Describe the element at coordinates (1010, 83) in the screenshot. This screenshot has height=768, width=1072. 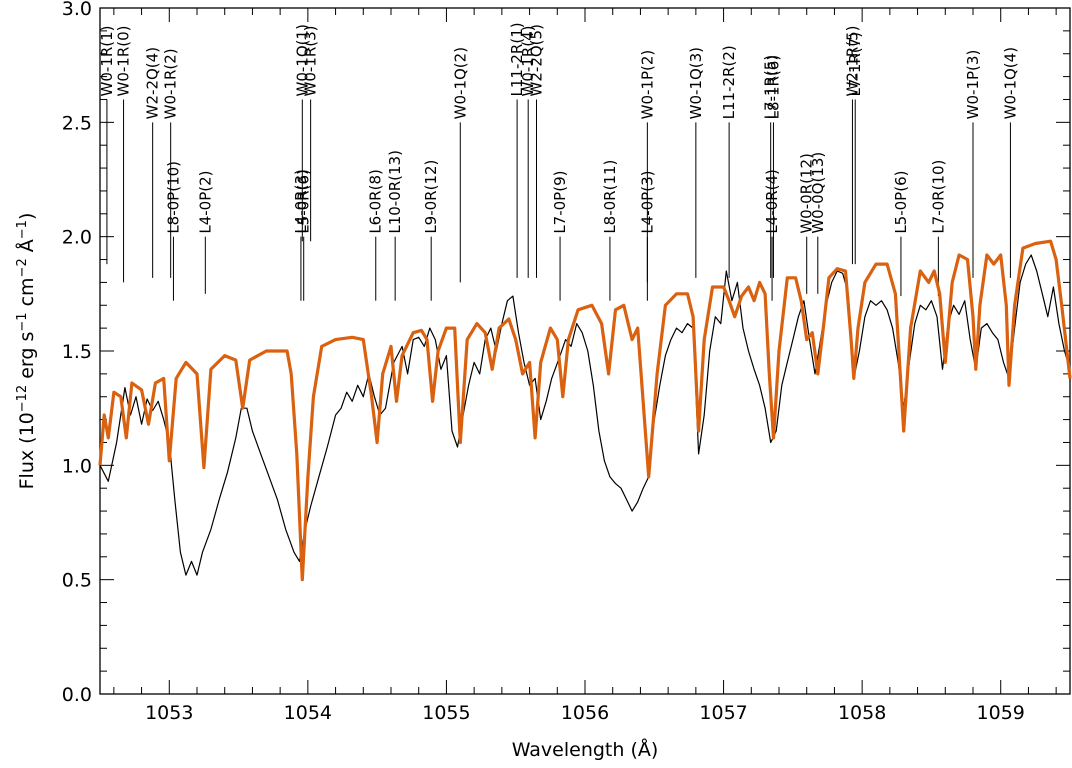
I see `line-id-label: W0-1Q(4)` at that location.